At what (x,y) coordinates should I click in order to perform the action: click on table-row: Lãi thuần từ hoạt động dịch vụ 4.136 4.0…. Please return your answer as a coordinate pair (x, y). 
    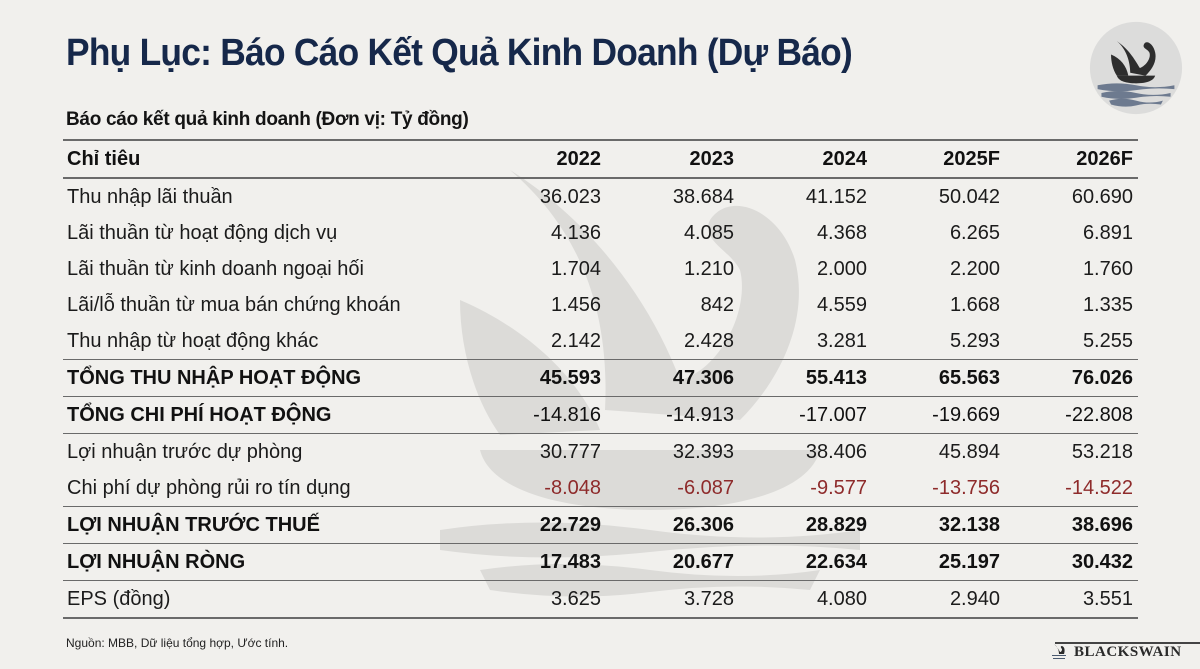
    Looking at the image, I should click on (600, 233).